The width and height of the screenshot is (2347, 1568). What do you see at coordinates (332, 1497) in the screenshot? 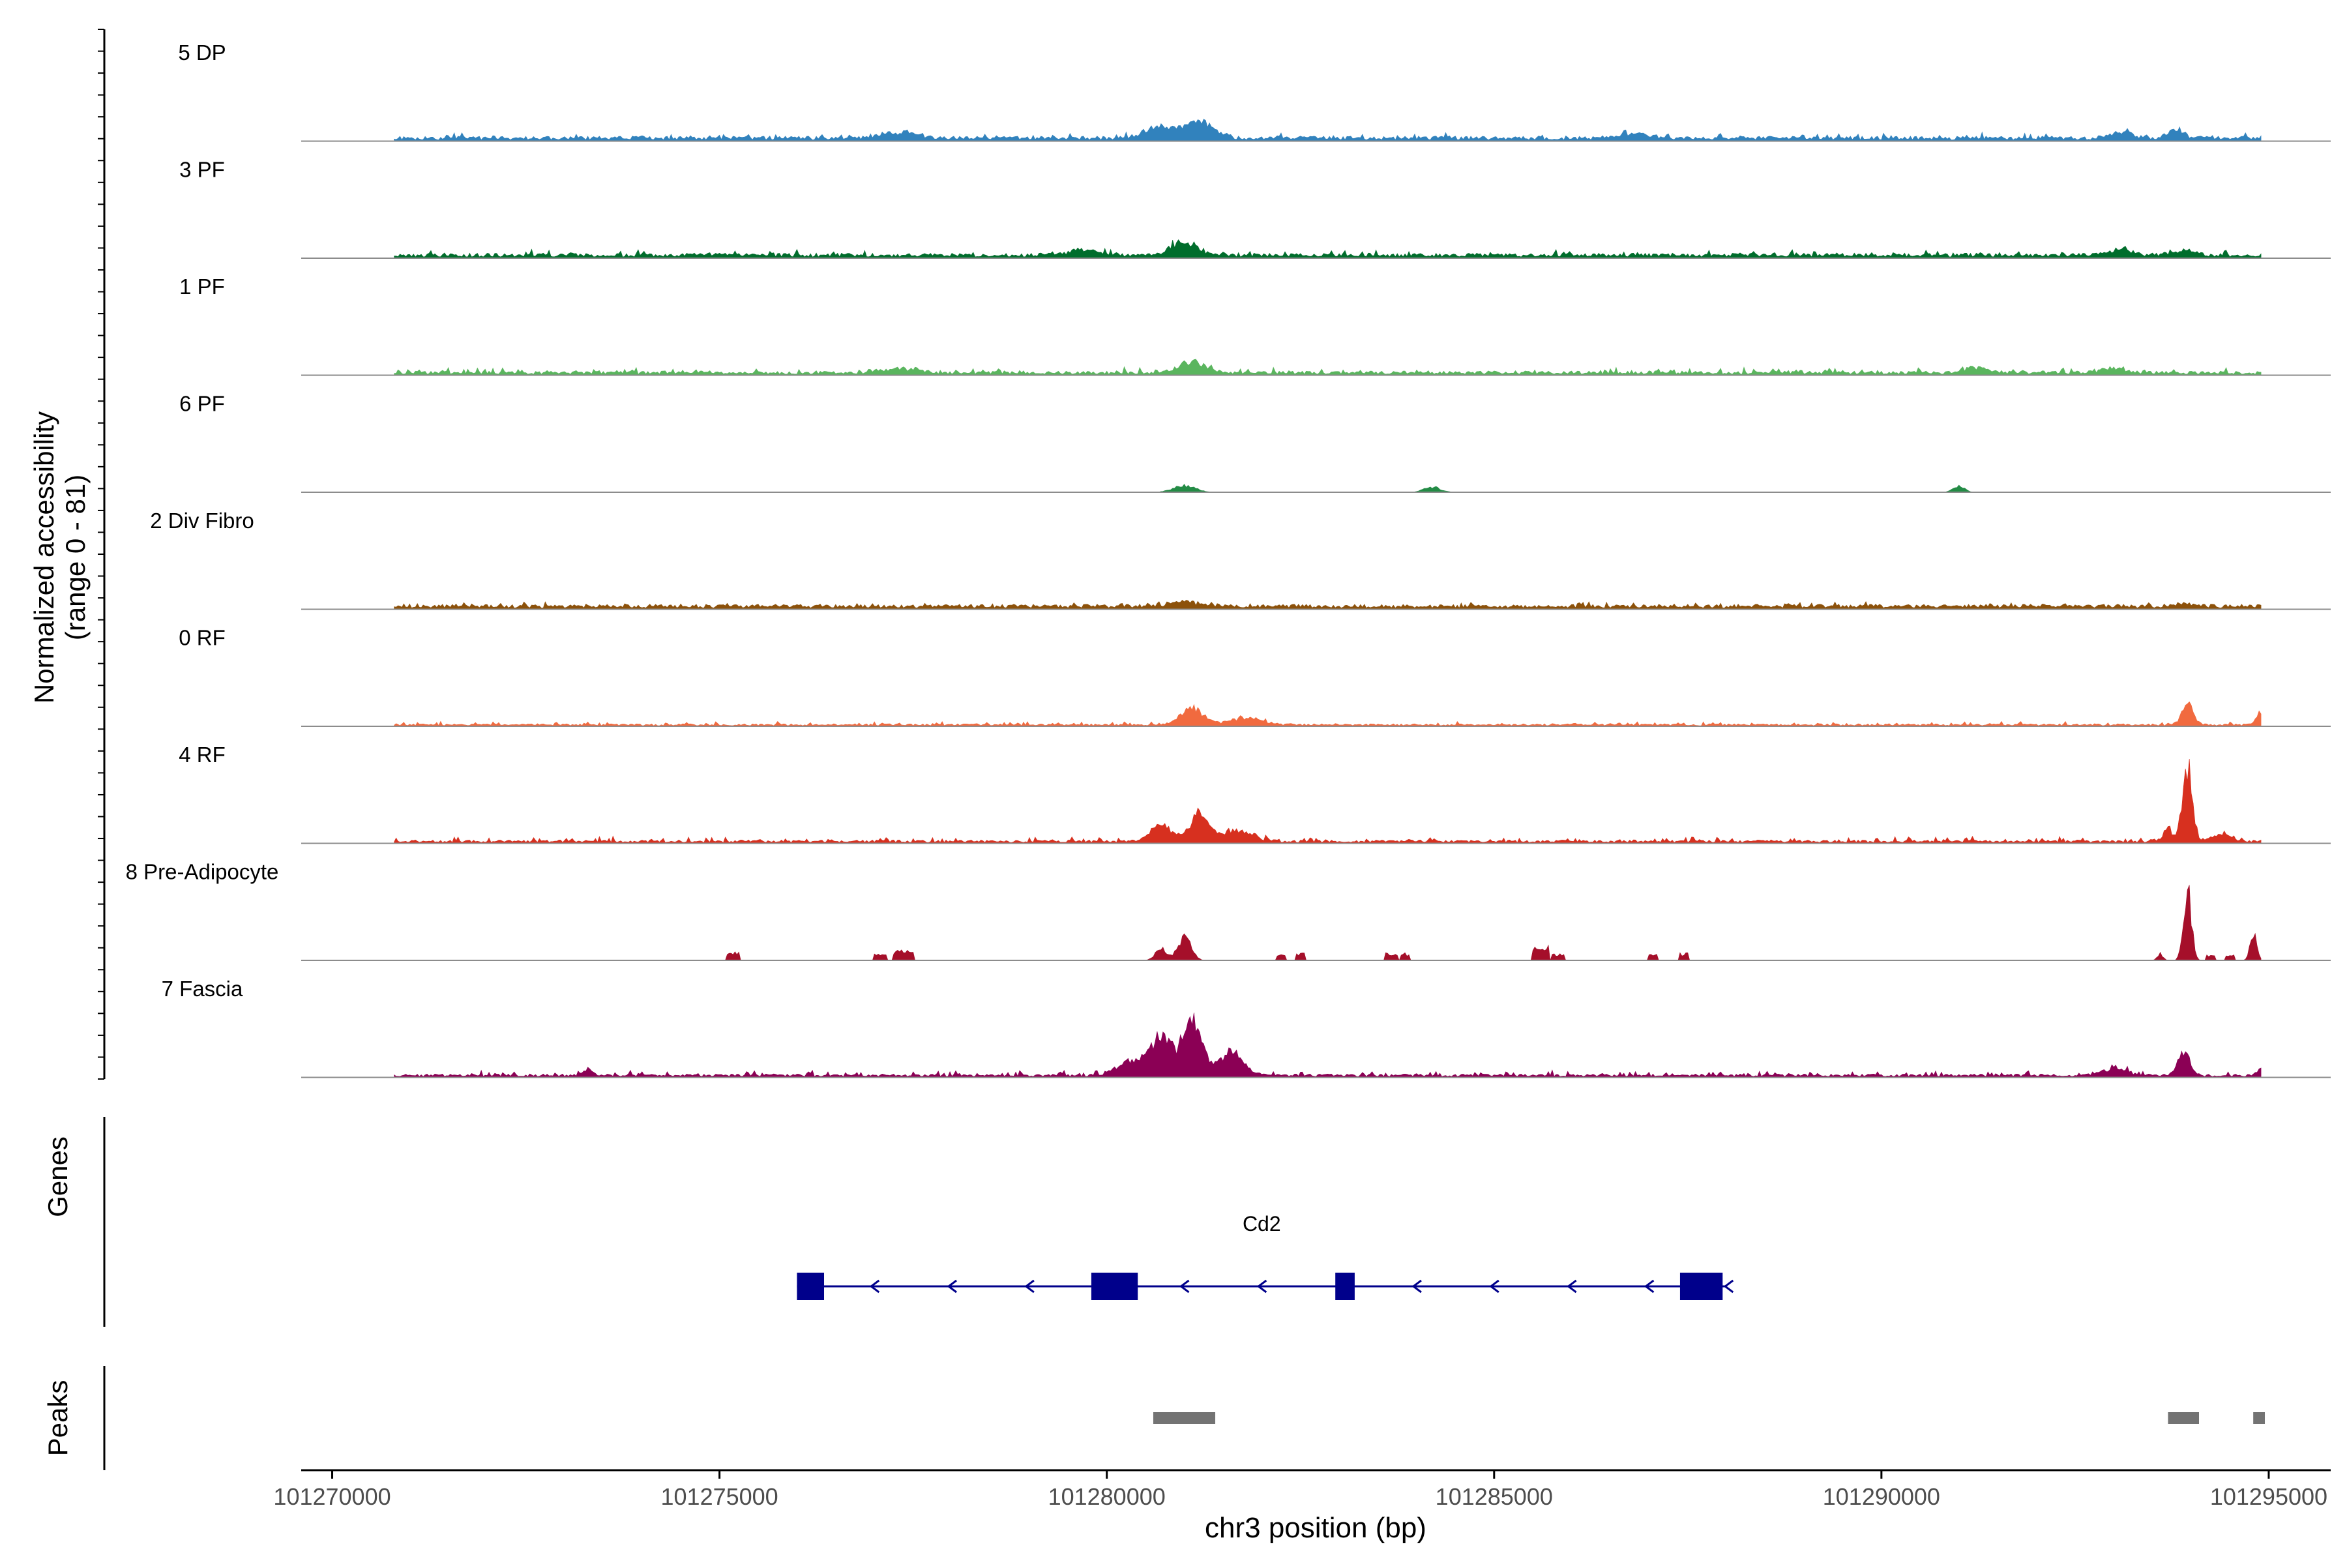
I see `x-tick-label: 101270000` at bounding box center [332, 1497].